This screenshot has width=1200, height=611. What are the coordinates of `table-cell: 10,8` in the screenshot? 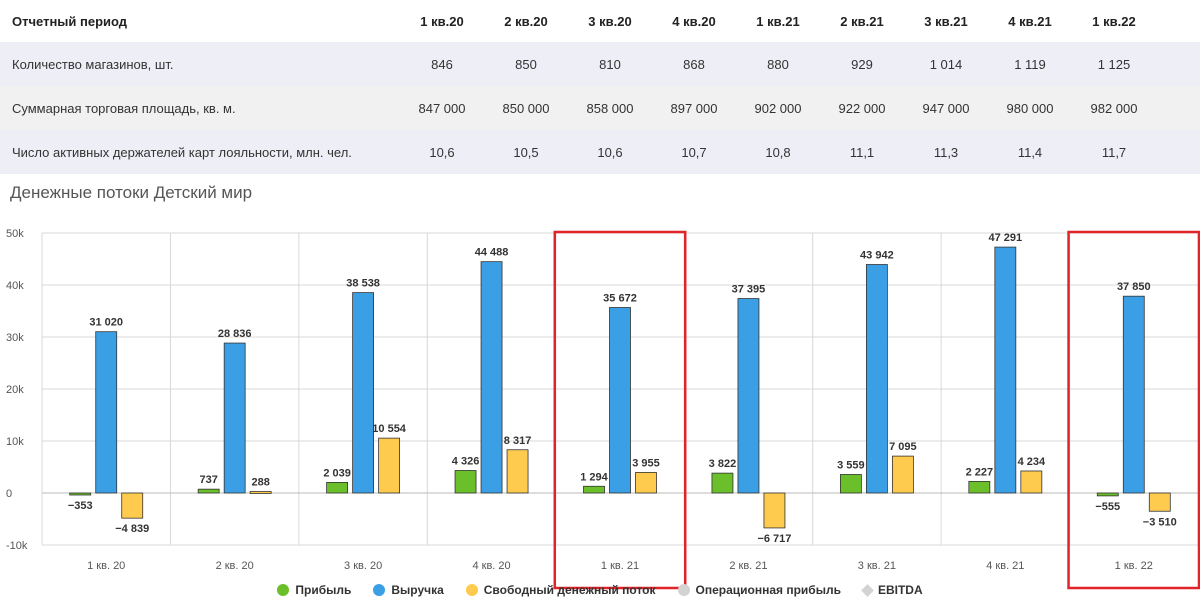 It's located at (778, 152).